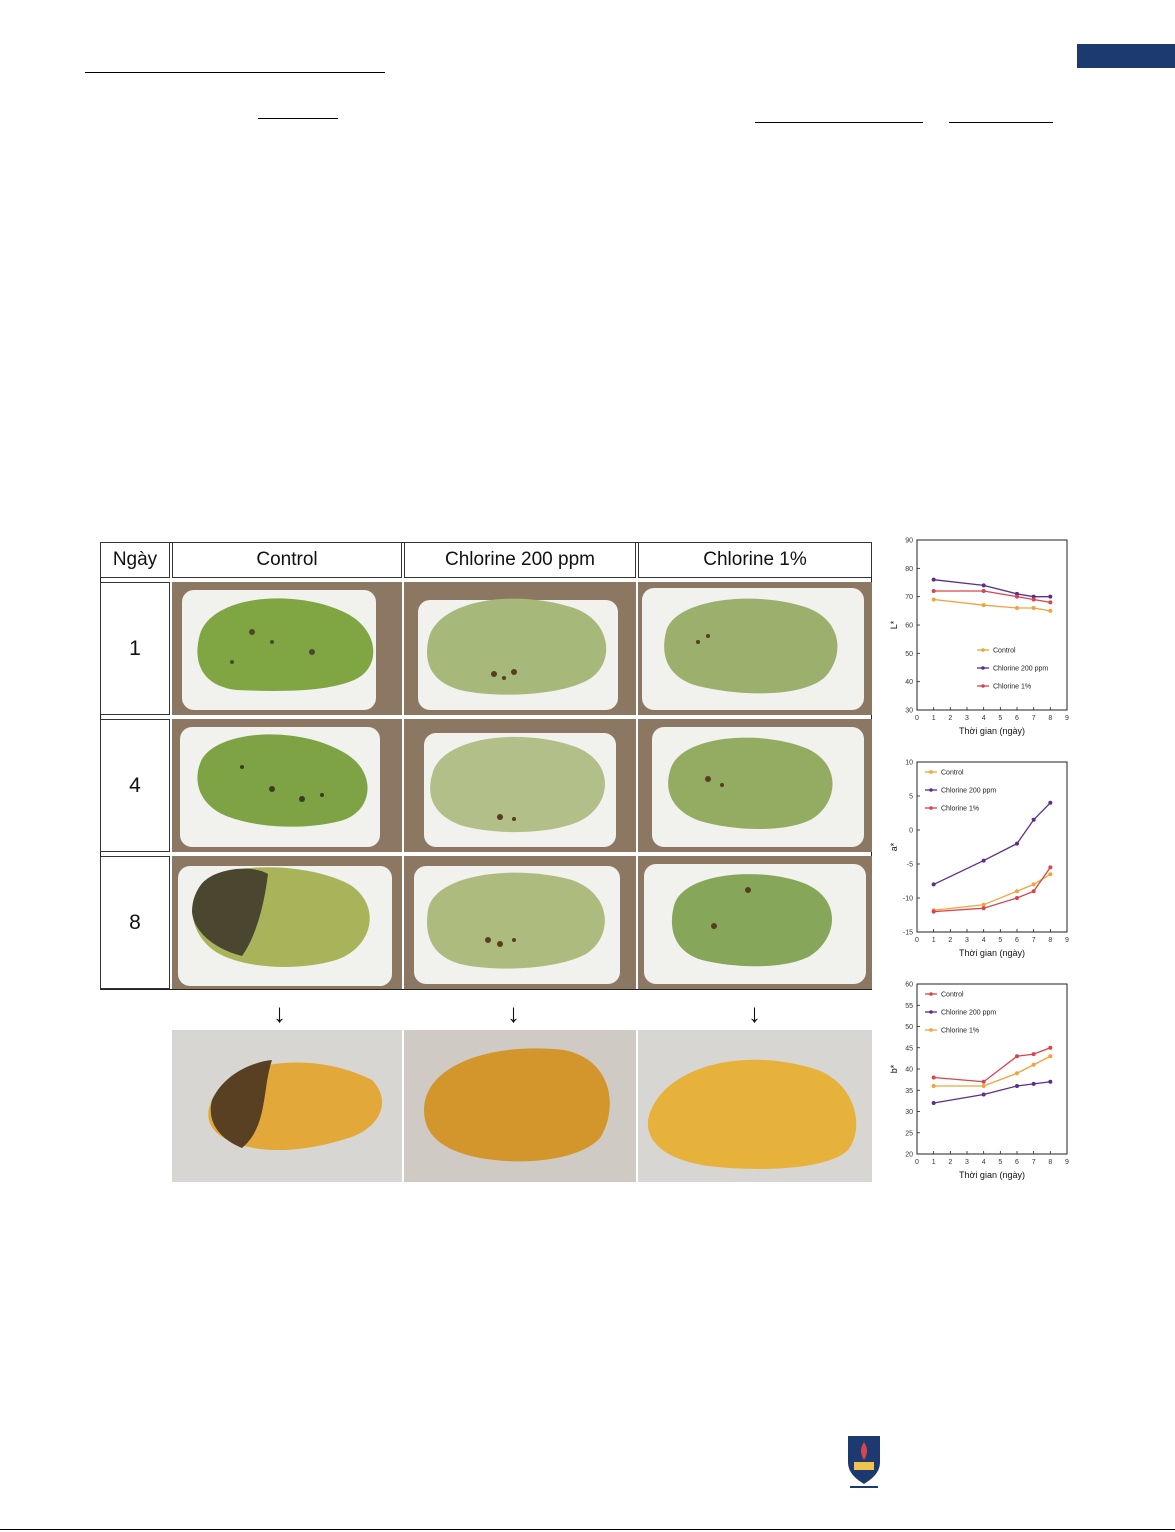 Image resolution: width=1175 pixels, height=1532 pixels. Describe the element at coordinates (911, 797) in the screenshot. I see `y-tick-label: 5` at that location.